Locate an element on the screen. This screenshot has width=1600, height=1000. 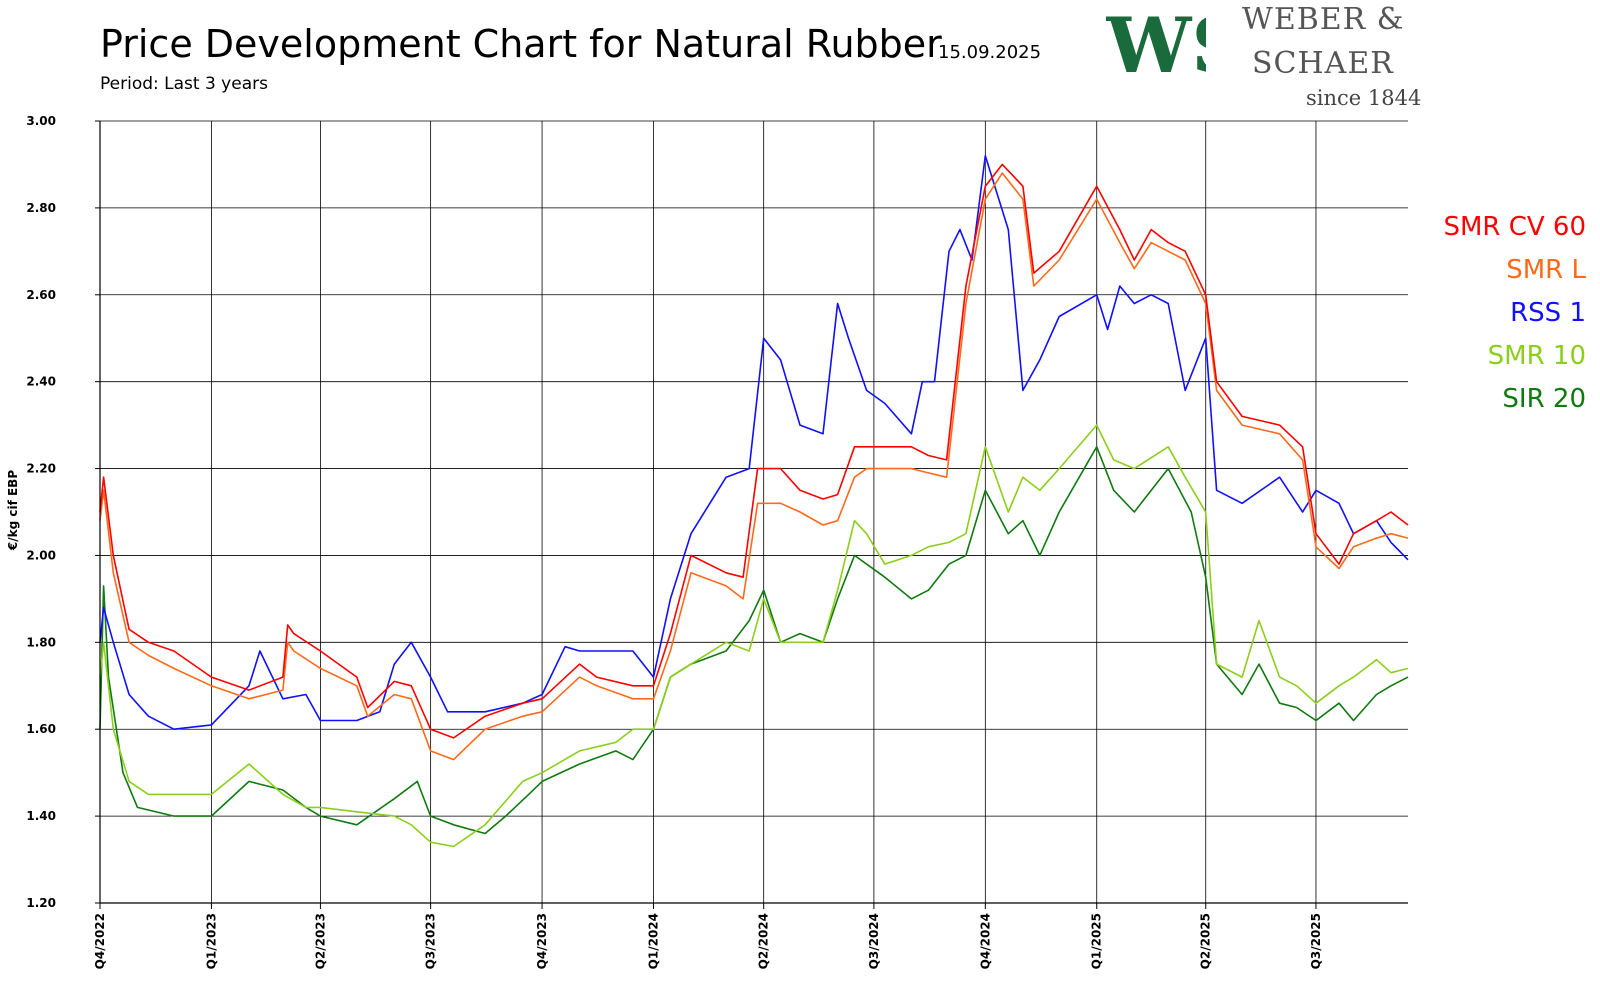
legend-item-sir-20: SIR 20 is located at coordinates (1544, 399).